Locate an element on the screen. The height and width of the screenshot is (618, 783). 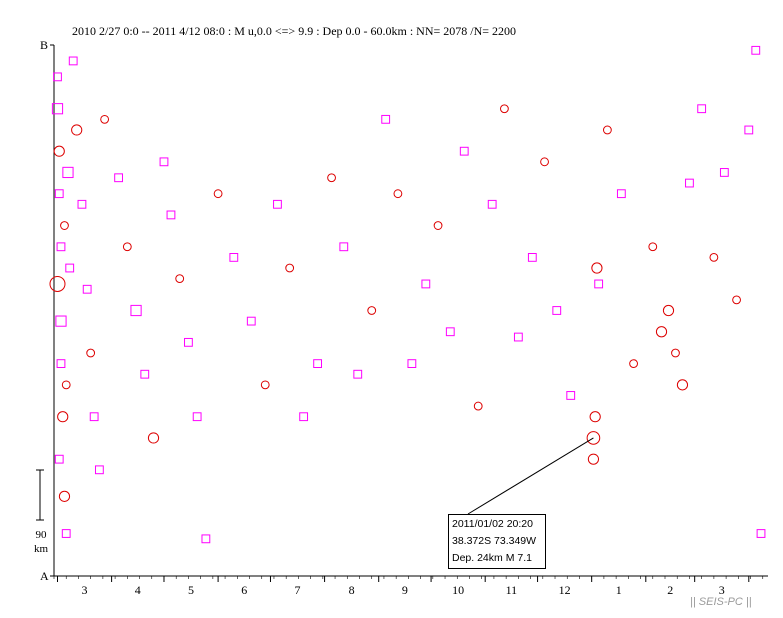
scale-bar-label: 90 km is located at coordinates (41, 542).